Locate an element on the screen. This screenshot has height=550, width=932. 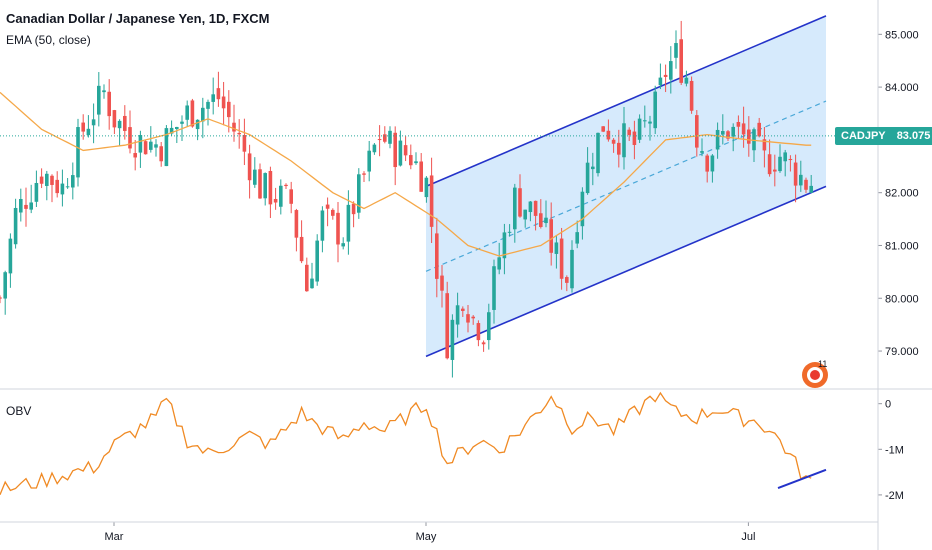
tradingview-logo-icon: 11 is located at coordinates (817, 374).